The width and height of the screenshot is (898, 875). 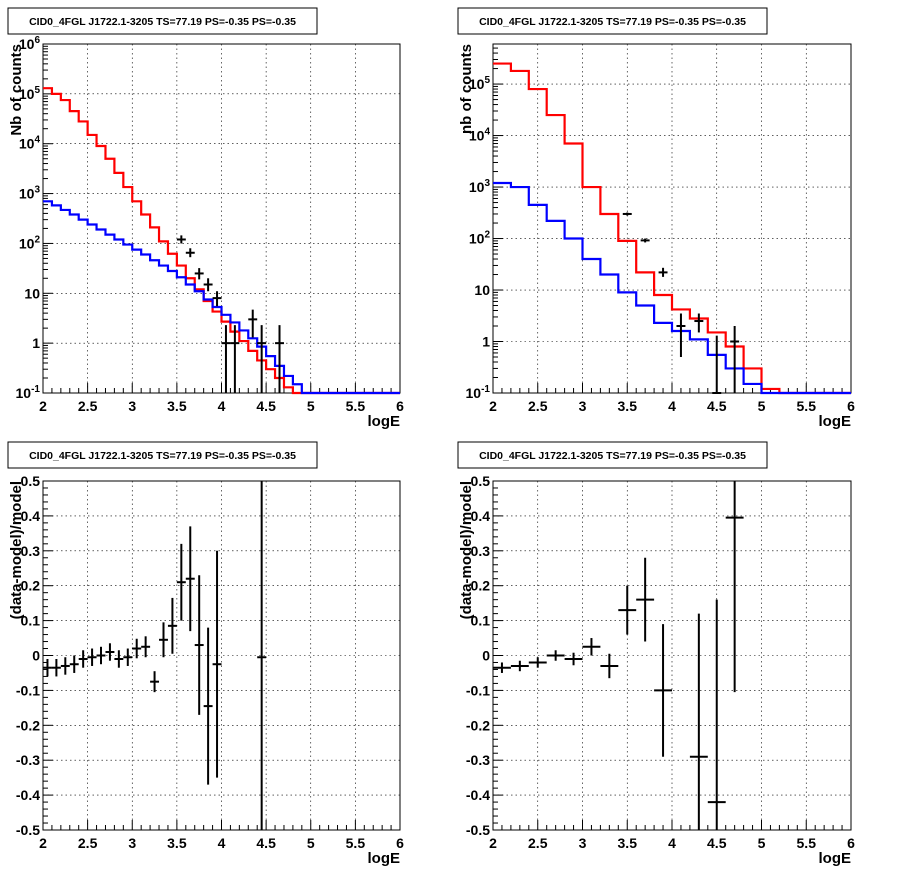 I want to click on y-tick-label: -0.2, so click(x=28, y=725).